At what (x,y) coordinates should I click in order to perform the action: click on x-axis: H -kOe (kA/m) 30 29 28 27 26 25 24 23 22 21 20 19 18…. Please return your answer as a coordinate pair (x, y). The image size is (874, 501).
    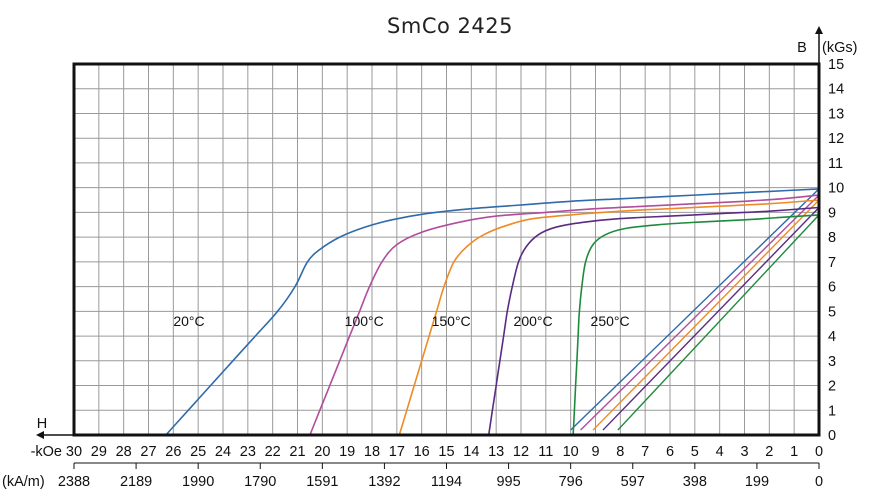
    Looking at the image, I should click on (412, 453).